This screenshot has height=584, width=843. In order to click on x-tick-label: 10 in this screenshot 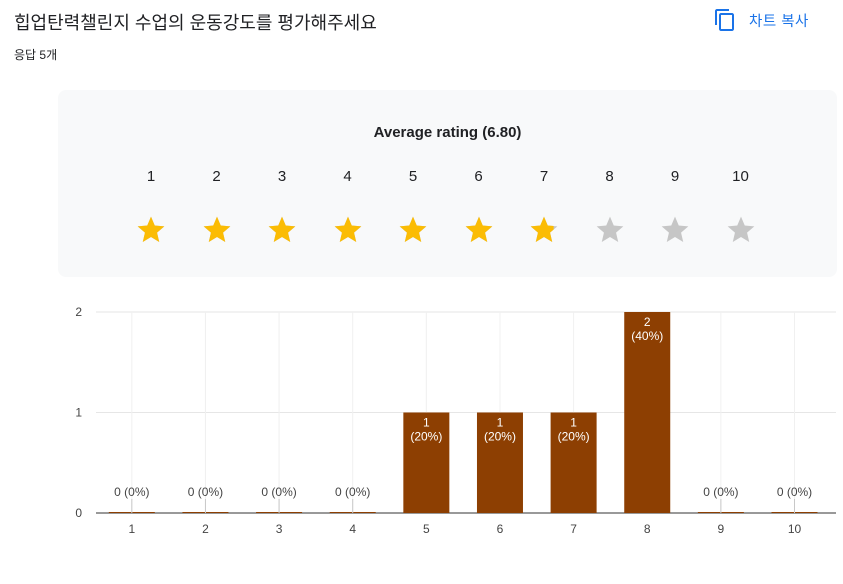, I will do `click(795, 529)`.